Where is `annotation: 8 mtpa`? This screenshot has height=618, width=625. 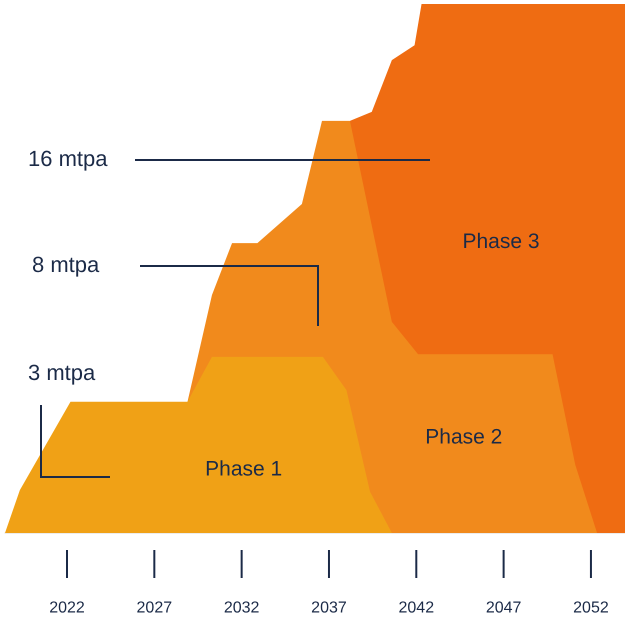 annotation: 8 mtpa is located at coordinates (66, 265).